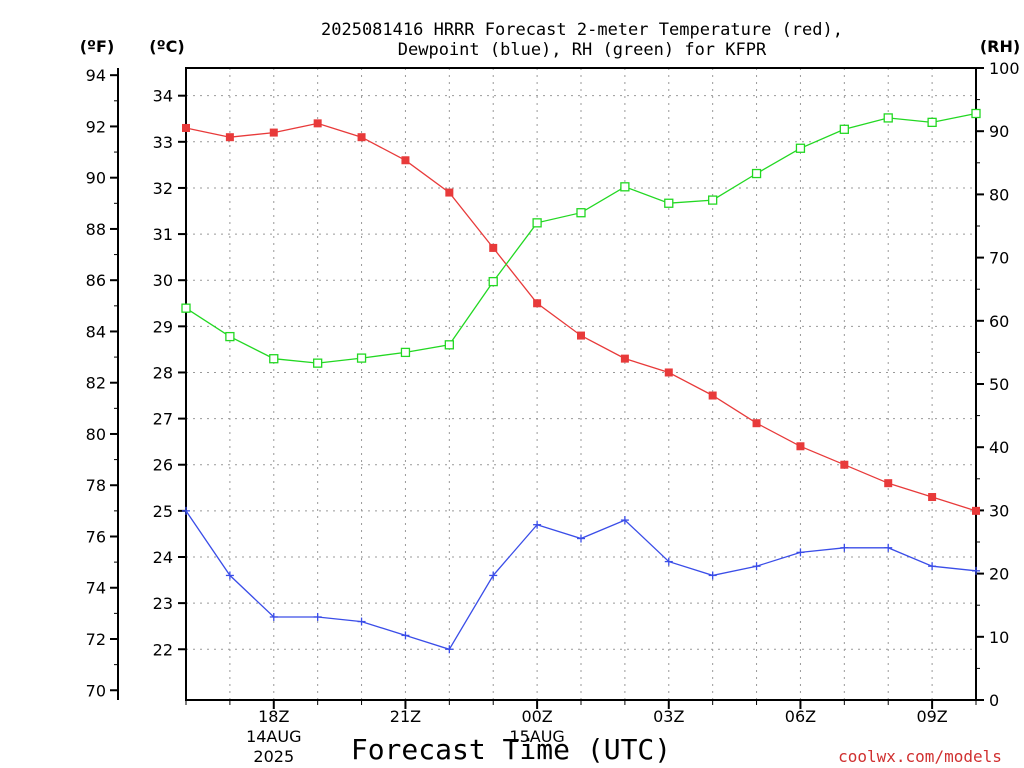  I want to click on celsius-tick-label: 32, so click(163, 188).